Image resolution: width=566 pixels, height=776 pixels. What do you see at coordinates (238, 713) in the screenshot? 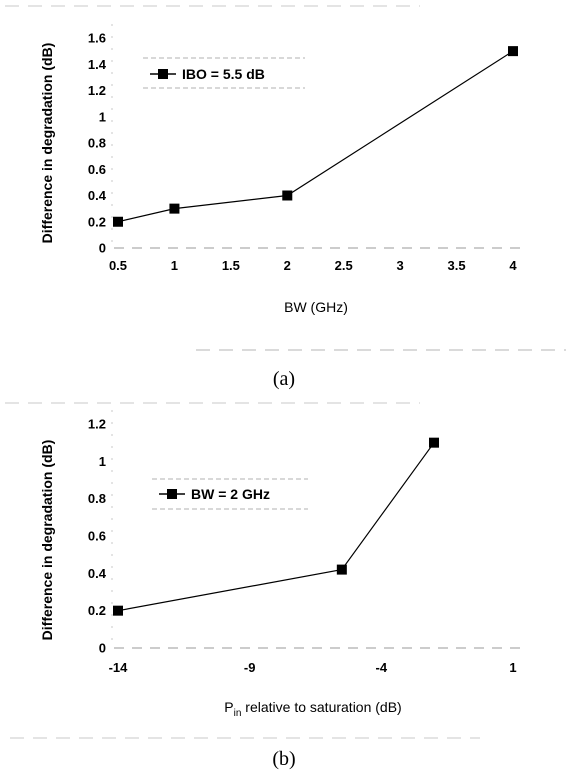
I see `x-axis-label-subscript: in` at bounding box center [238, 713].